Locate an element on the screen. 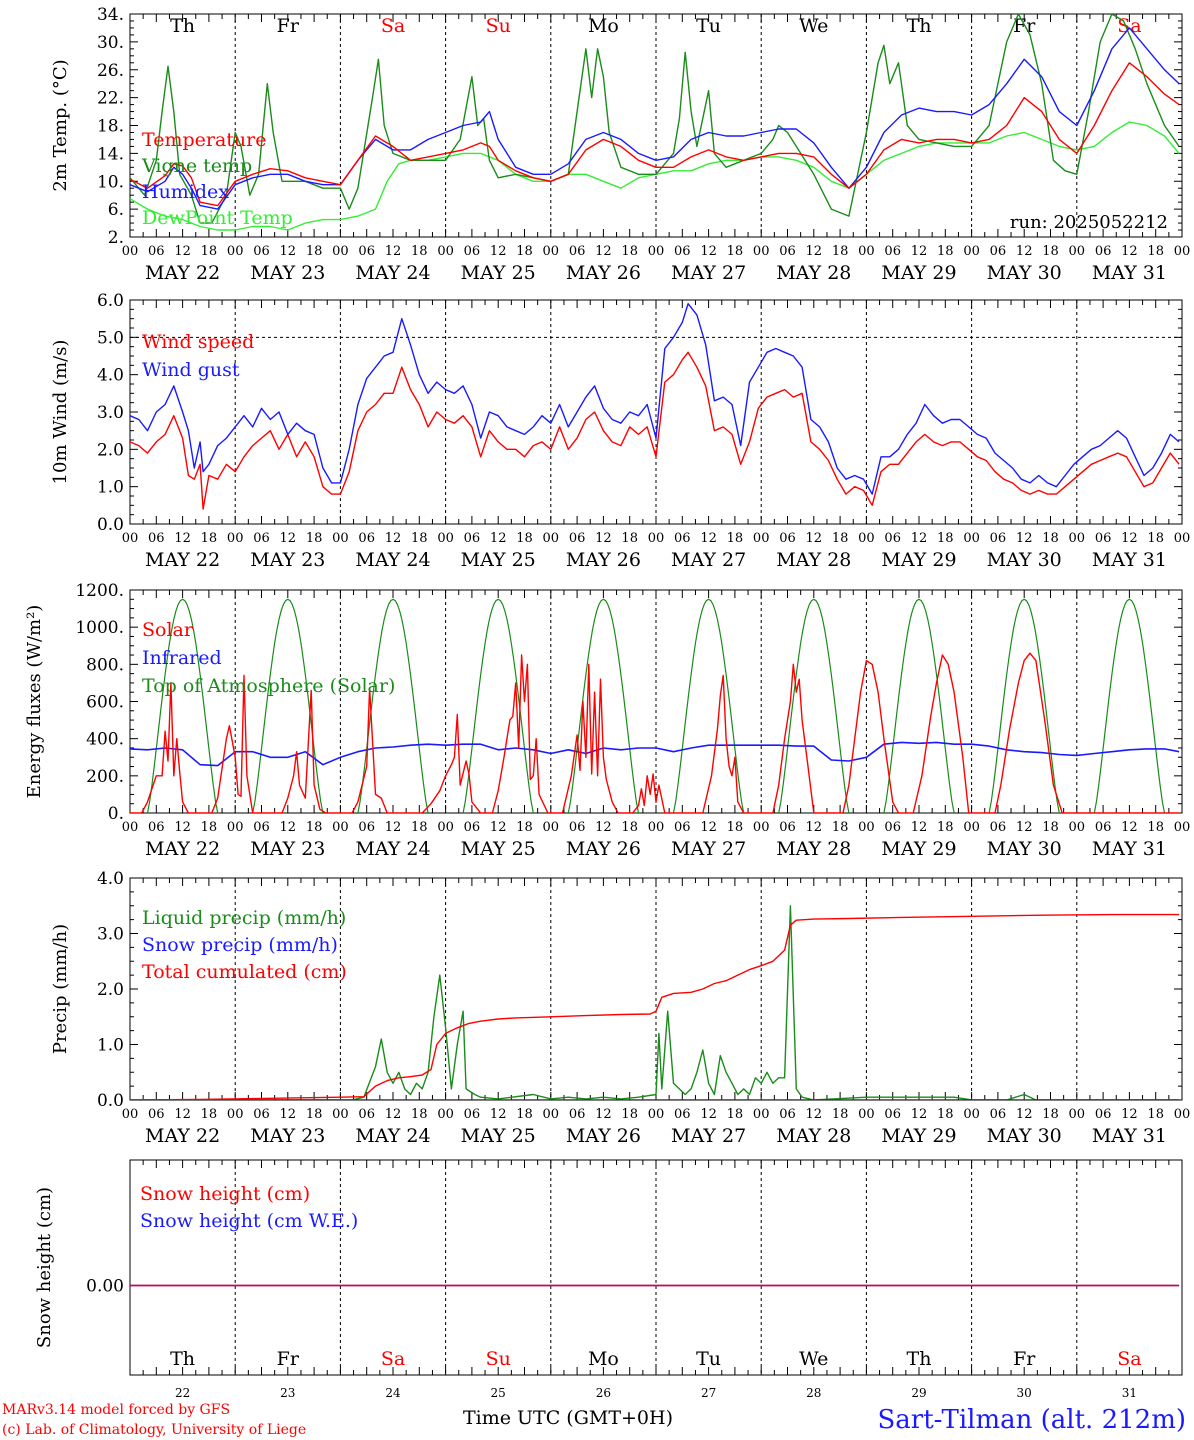 The width and height of the screenshot is (1194, 1440). legend-dewpoint-temp: DewPoint Temp is located at coordinates (217, 218).